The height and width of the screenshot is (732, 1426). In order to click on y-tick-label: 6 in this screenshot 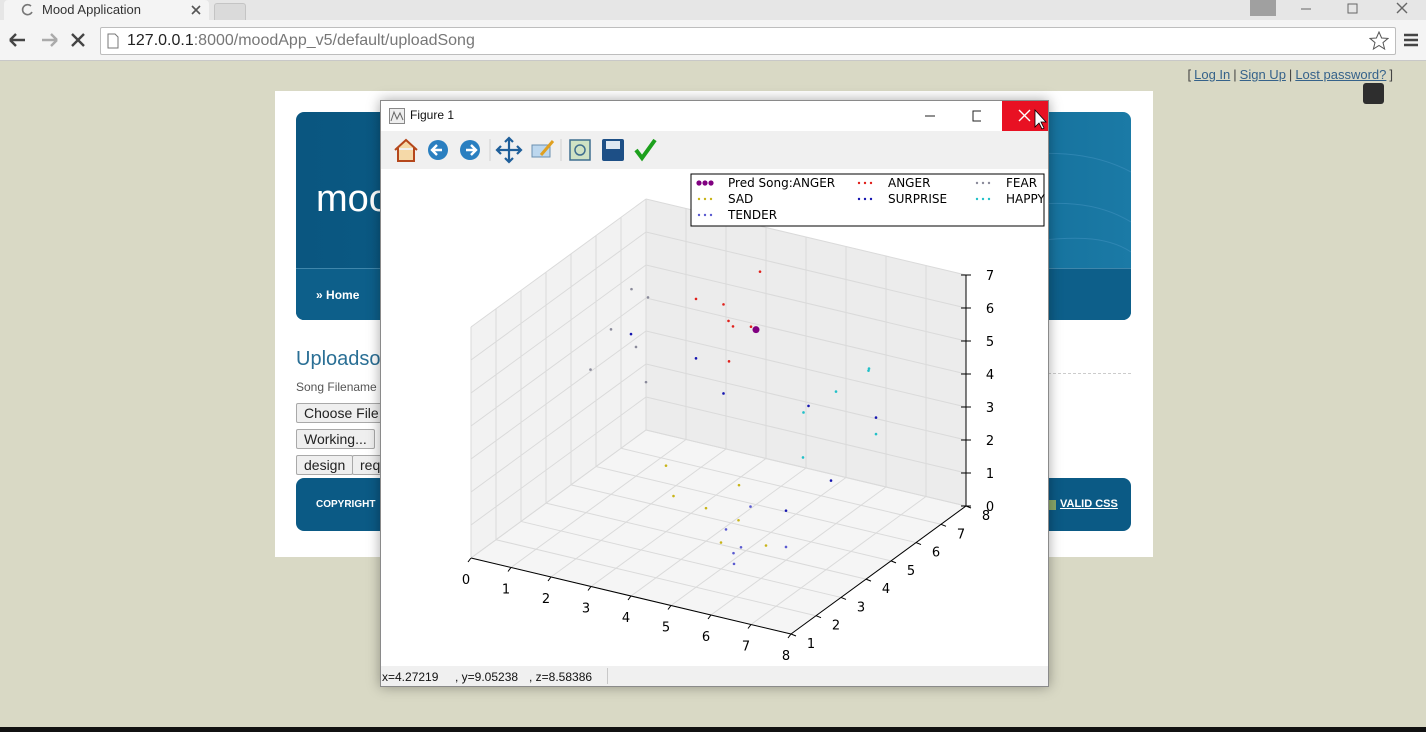, I will do `click(936, 553)`.